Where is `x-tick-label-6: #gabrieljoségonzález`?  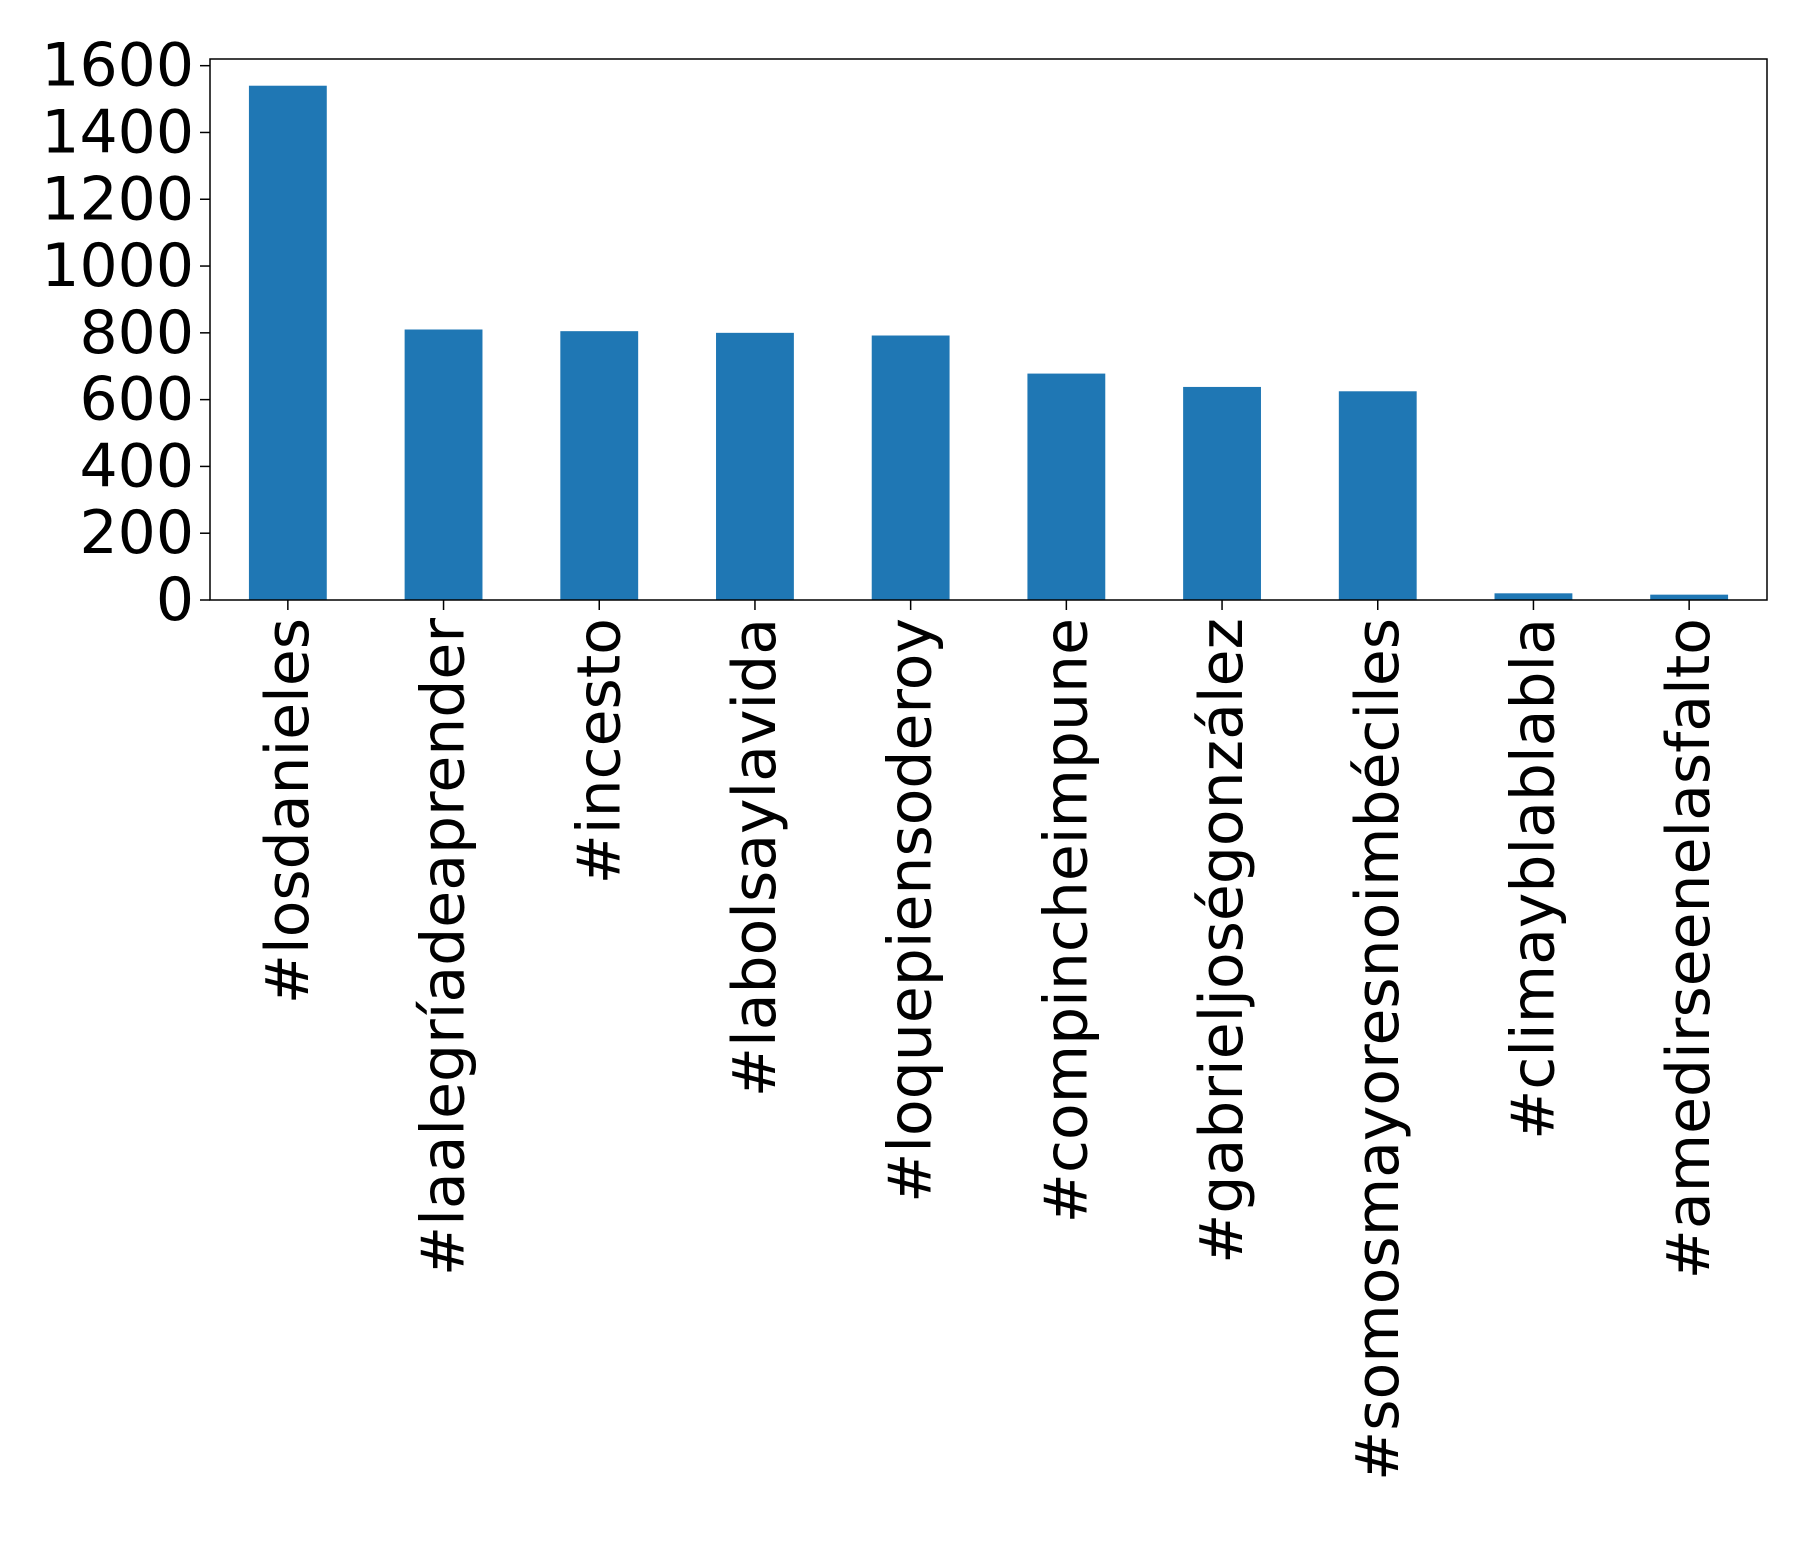
x-tick-label-6: #gabrieljoségonzález is located at coordinates (1222, 941).